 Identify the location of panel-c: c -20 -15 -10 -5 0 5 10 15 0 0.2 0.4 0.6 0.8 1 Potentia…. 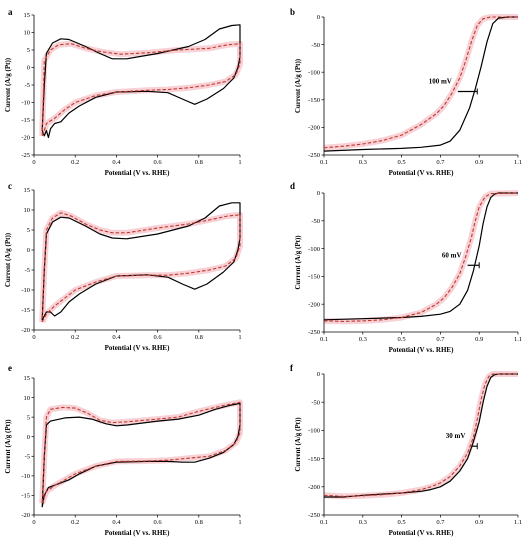
(123, 266).